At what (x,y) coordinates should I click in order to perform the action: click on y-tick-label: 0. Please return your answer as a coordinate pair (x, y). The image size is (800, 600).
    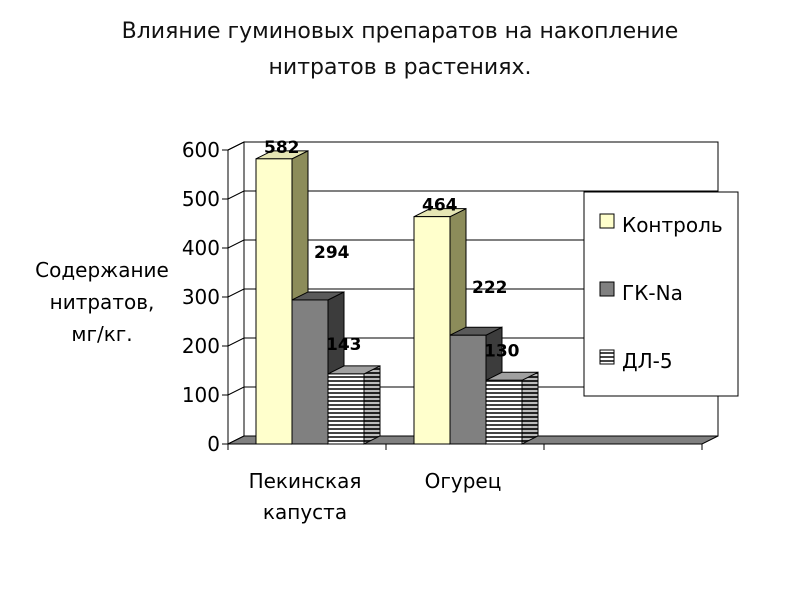
    Looking at the image, I should click on (213, 444).